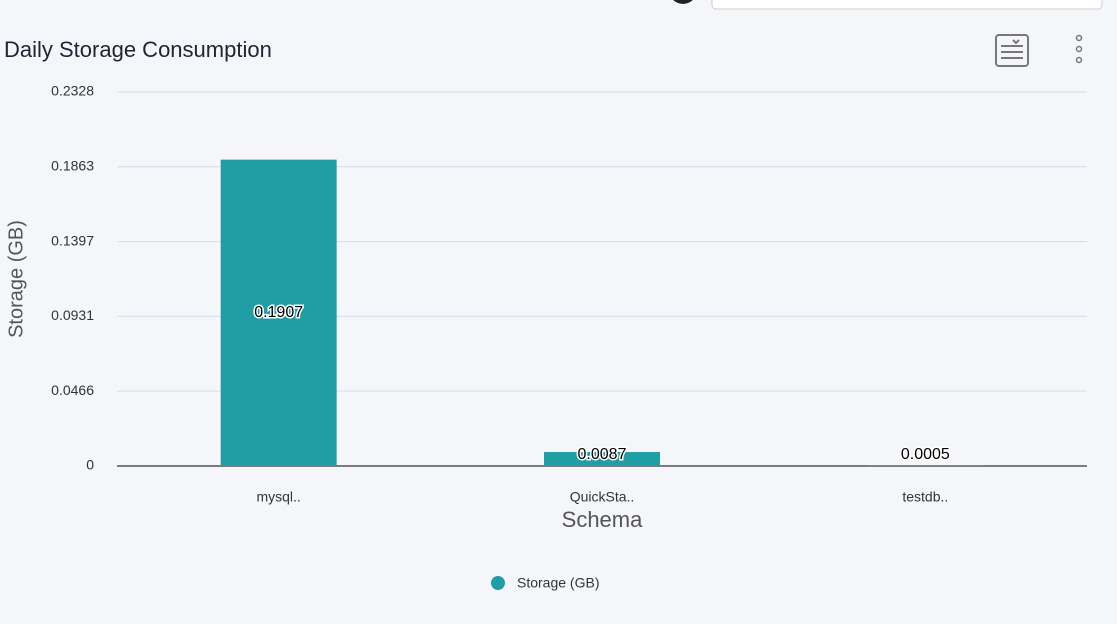 The image size is (1117, 624). What do you see at coordinates (16, 279) in the screenshot?
I see `y-axis-title: Storage (GB)` at bounding box center [16, 279].